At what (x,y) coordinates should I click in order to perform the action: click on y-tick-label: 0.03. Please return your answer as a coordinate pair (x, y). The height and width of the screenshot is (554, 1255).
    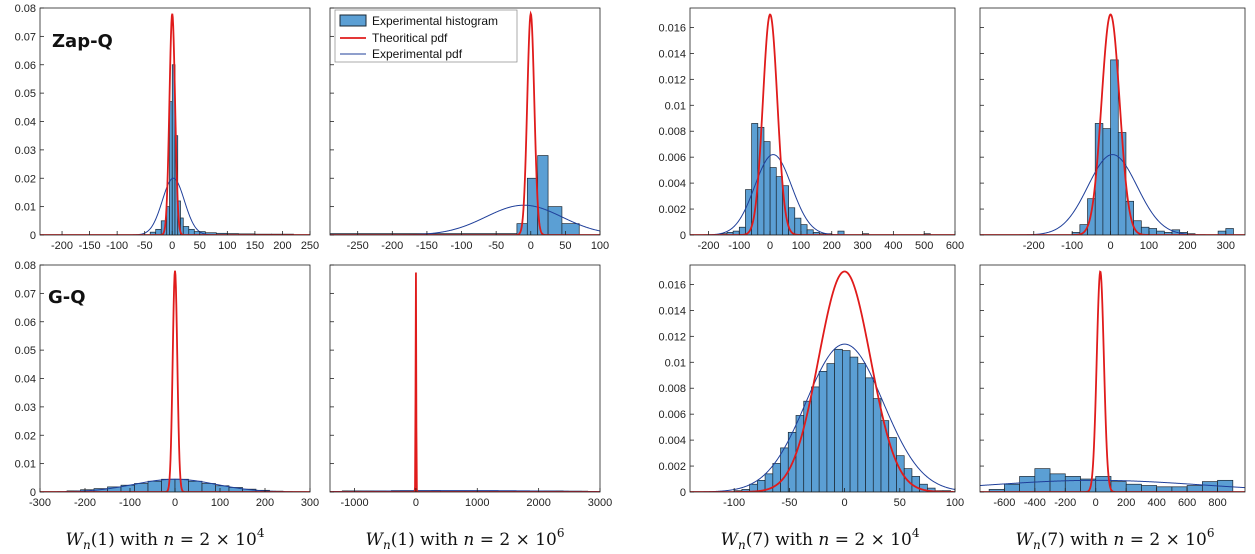
    Looking at the image, I should click on (25, 151).